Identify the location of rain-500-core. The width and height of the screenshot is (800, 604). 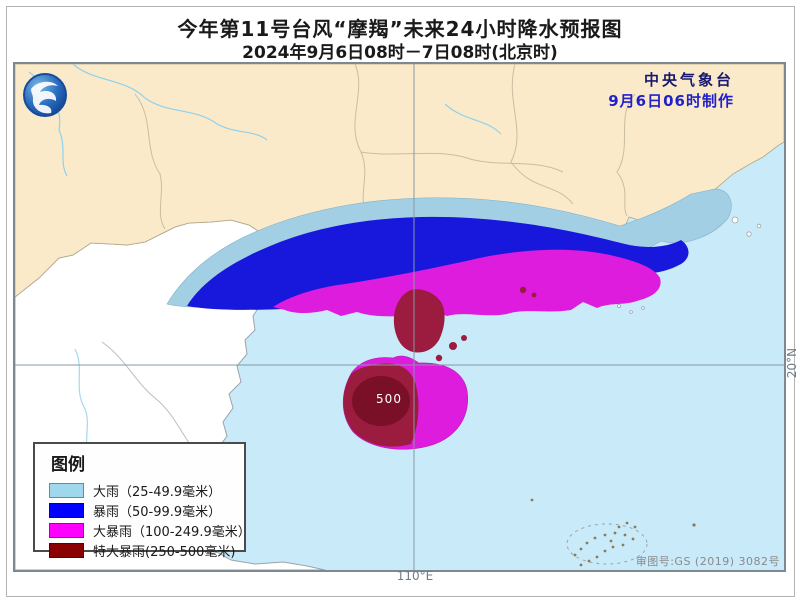
(381, 401).